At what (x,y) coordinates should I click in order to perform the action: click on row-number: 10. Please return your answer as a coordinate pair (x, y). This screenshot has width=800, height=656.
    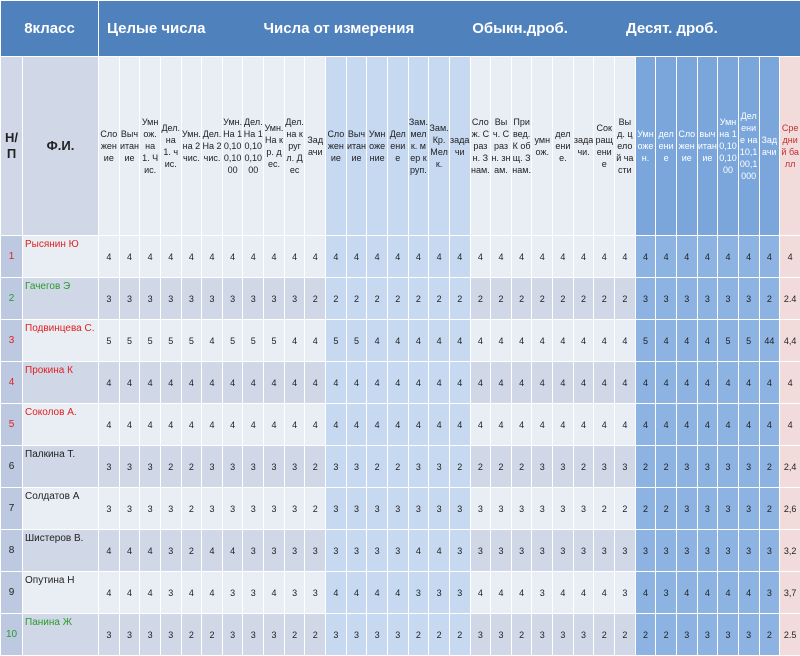
    Looking at the image, I should click on (12, 635).